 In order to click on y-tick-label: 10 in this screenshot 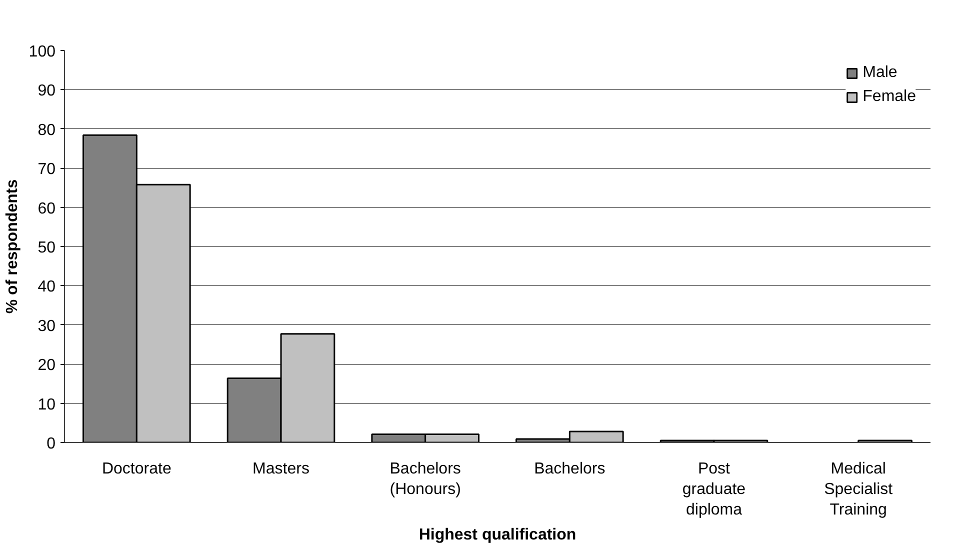, I will do `click(47, 405)`.